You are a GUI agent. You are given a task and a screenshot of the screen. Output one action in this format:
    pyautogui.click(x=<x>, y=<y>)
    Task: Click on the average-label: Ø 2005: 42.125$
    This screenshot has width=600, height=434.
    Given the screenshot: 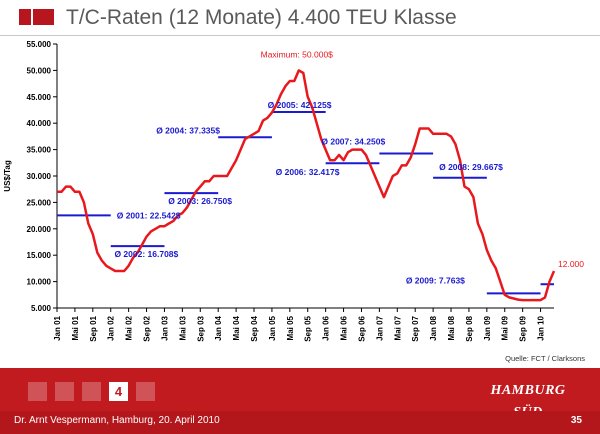 What is the action you would take?
    pyautogui.click(x=300, y=105)
    